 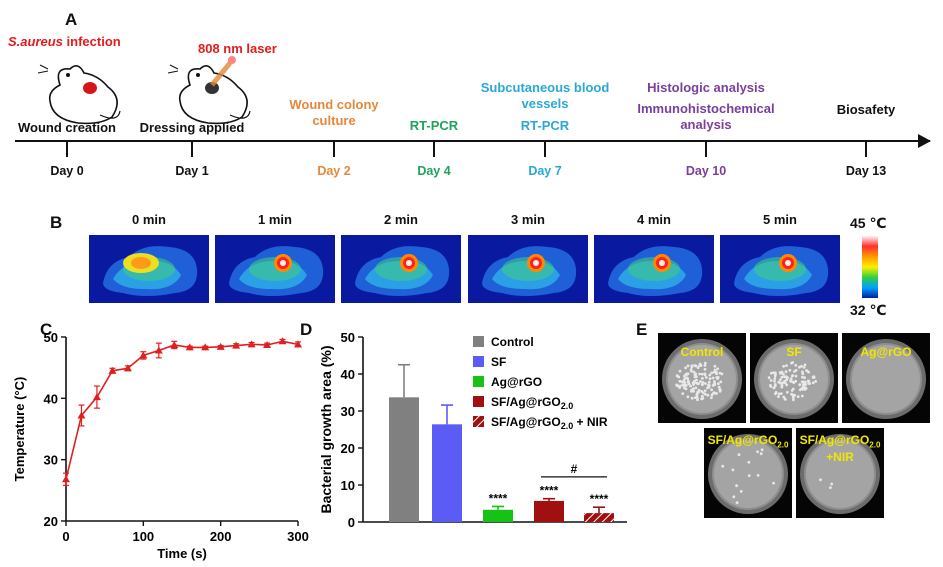 I want to click on infection-label: S.aureus infection, so click(x=64, y=41).